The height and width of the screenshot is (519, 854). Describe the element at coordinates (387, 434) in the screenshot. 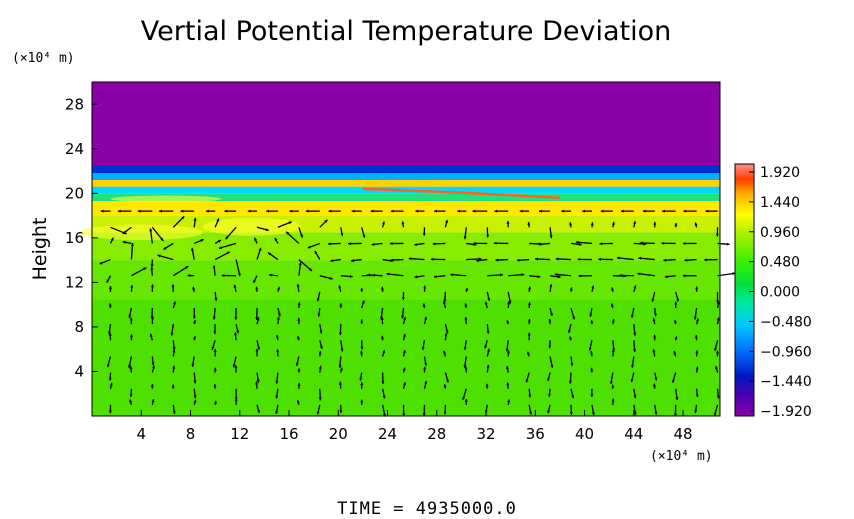

I see `x-tick-label: 24` at that location.